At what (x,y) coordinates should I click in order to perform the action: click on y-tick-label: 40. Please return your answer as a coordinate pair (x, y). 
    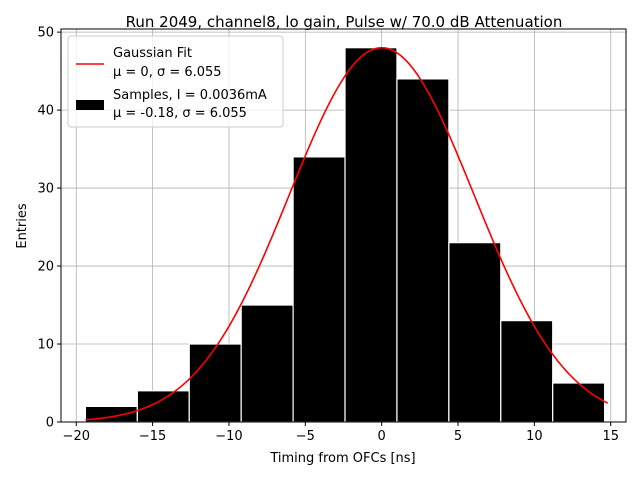
    Looking at the image, I should click on (45, 111).